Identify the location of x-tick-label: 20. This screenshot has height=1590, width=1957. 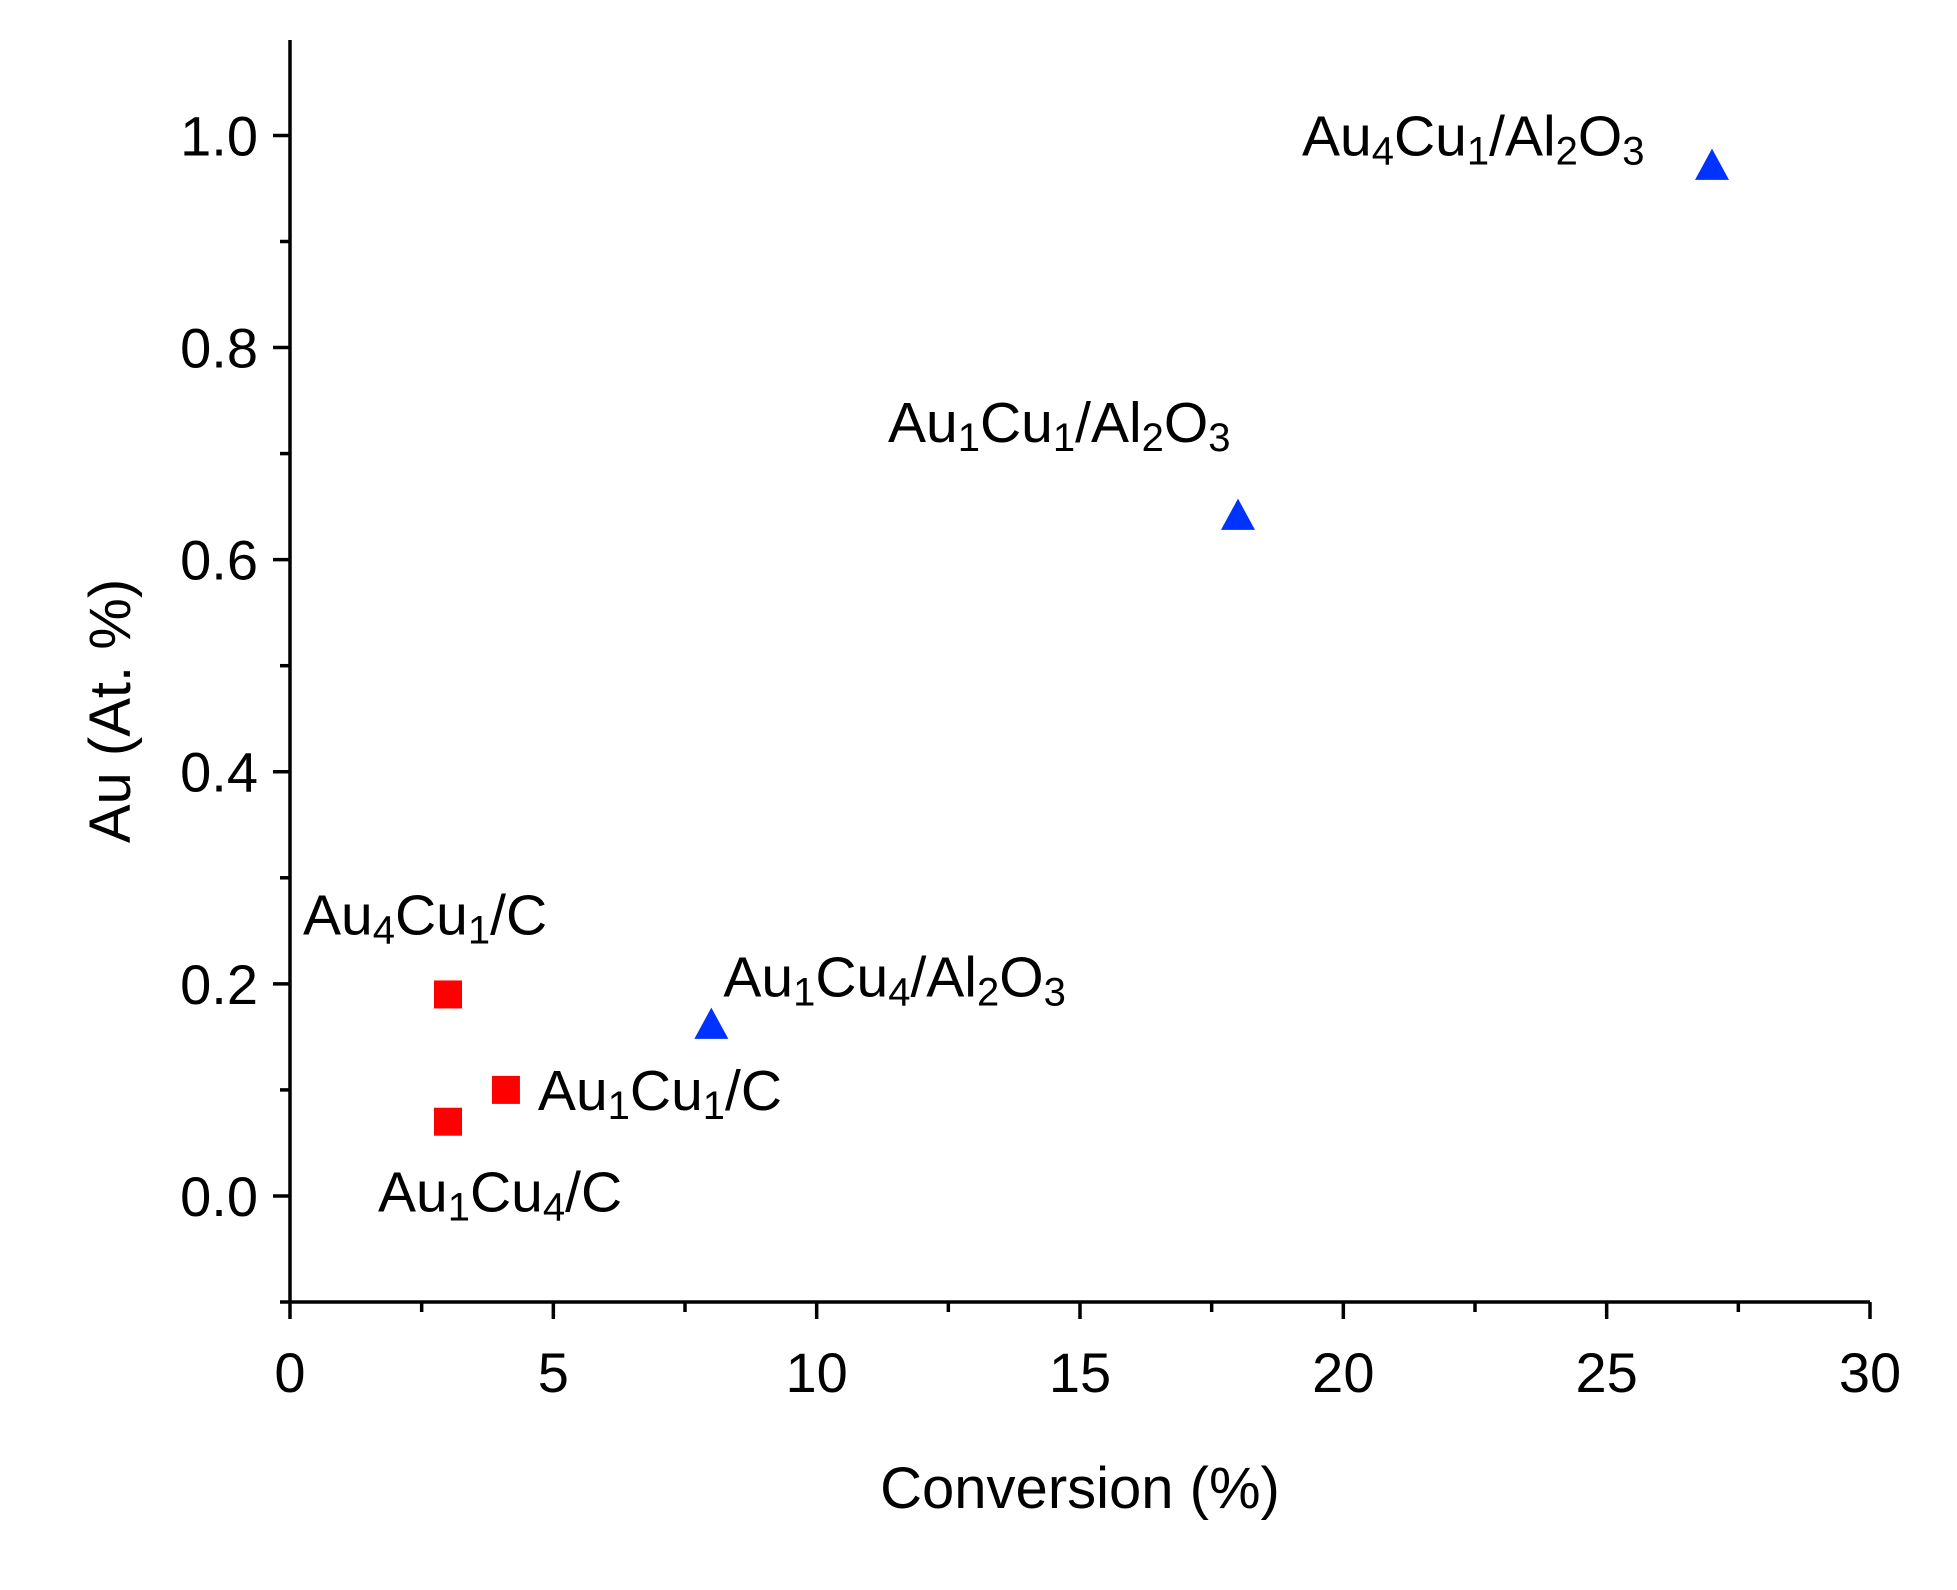
(1343, 1372).